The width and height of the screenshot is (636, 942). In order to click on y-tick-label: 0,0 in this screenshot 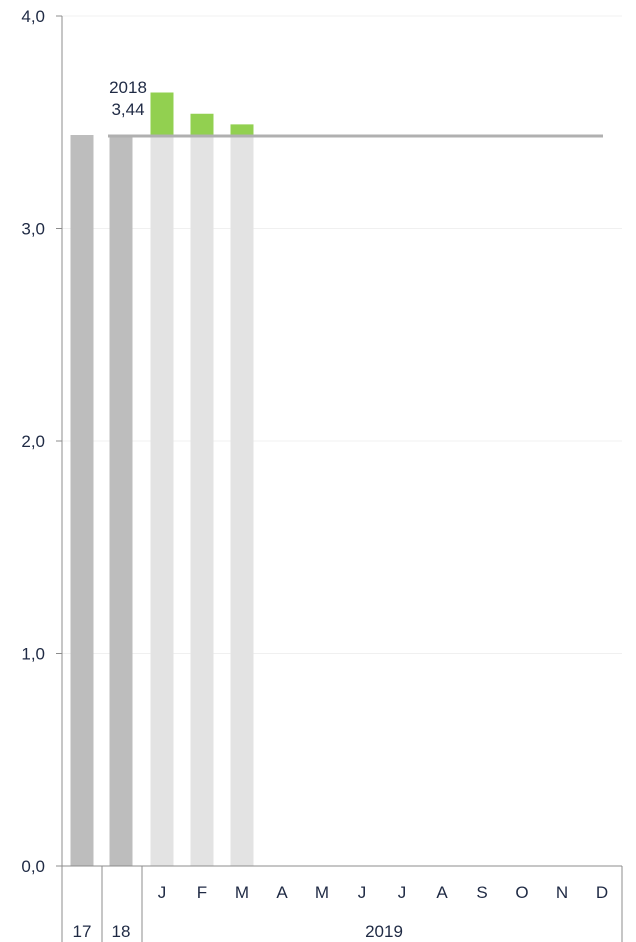, I will do `click(33, 866)`.